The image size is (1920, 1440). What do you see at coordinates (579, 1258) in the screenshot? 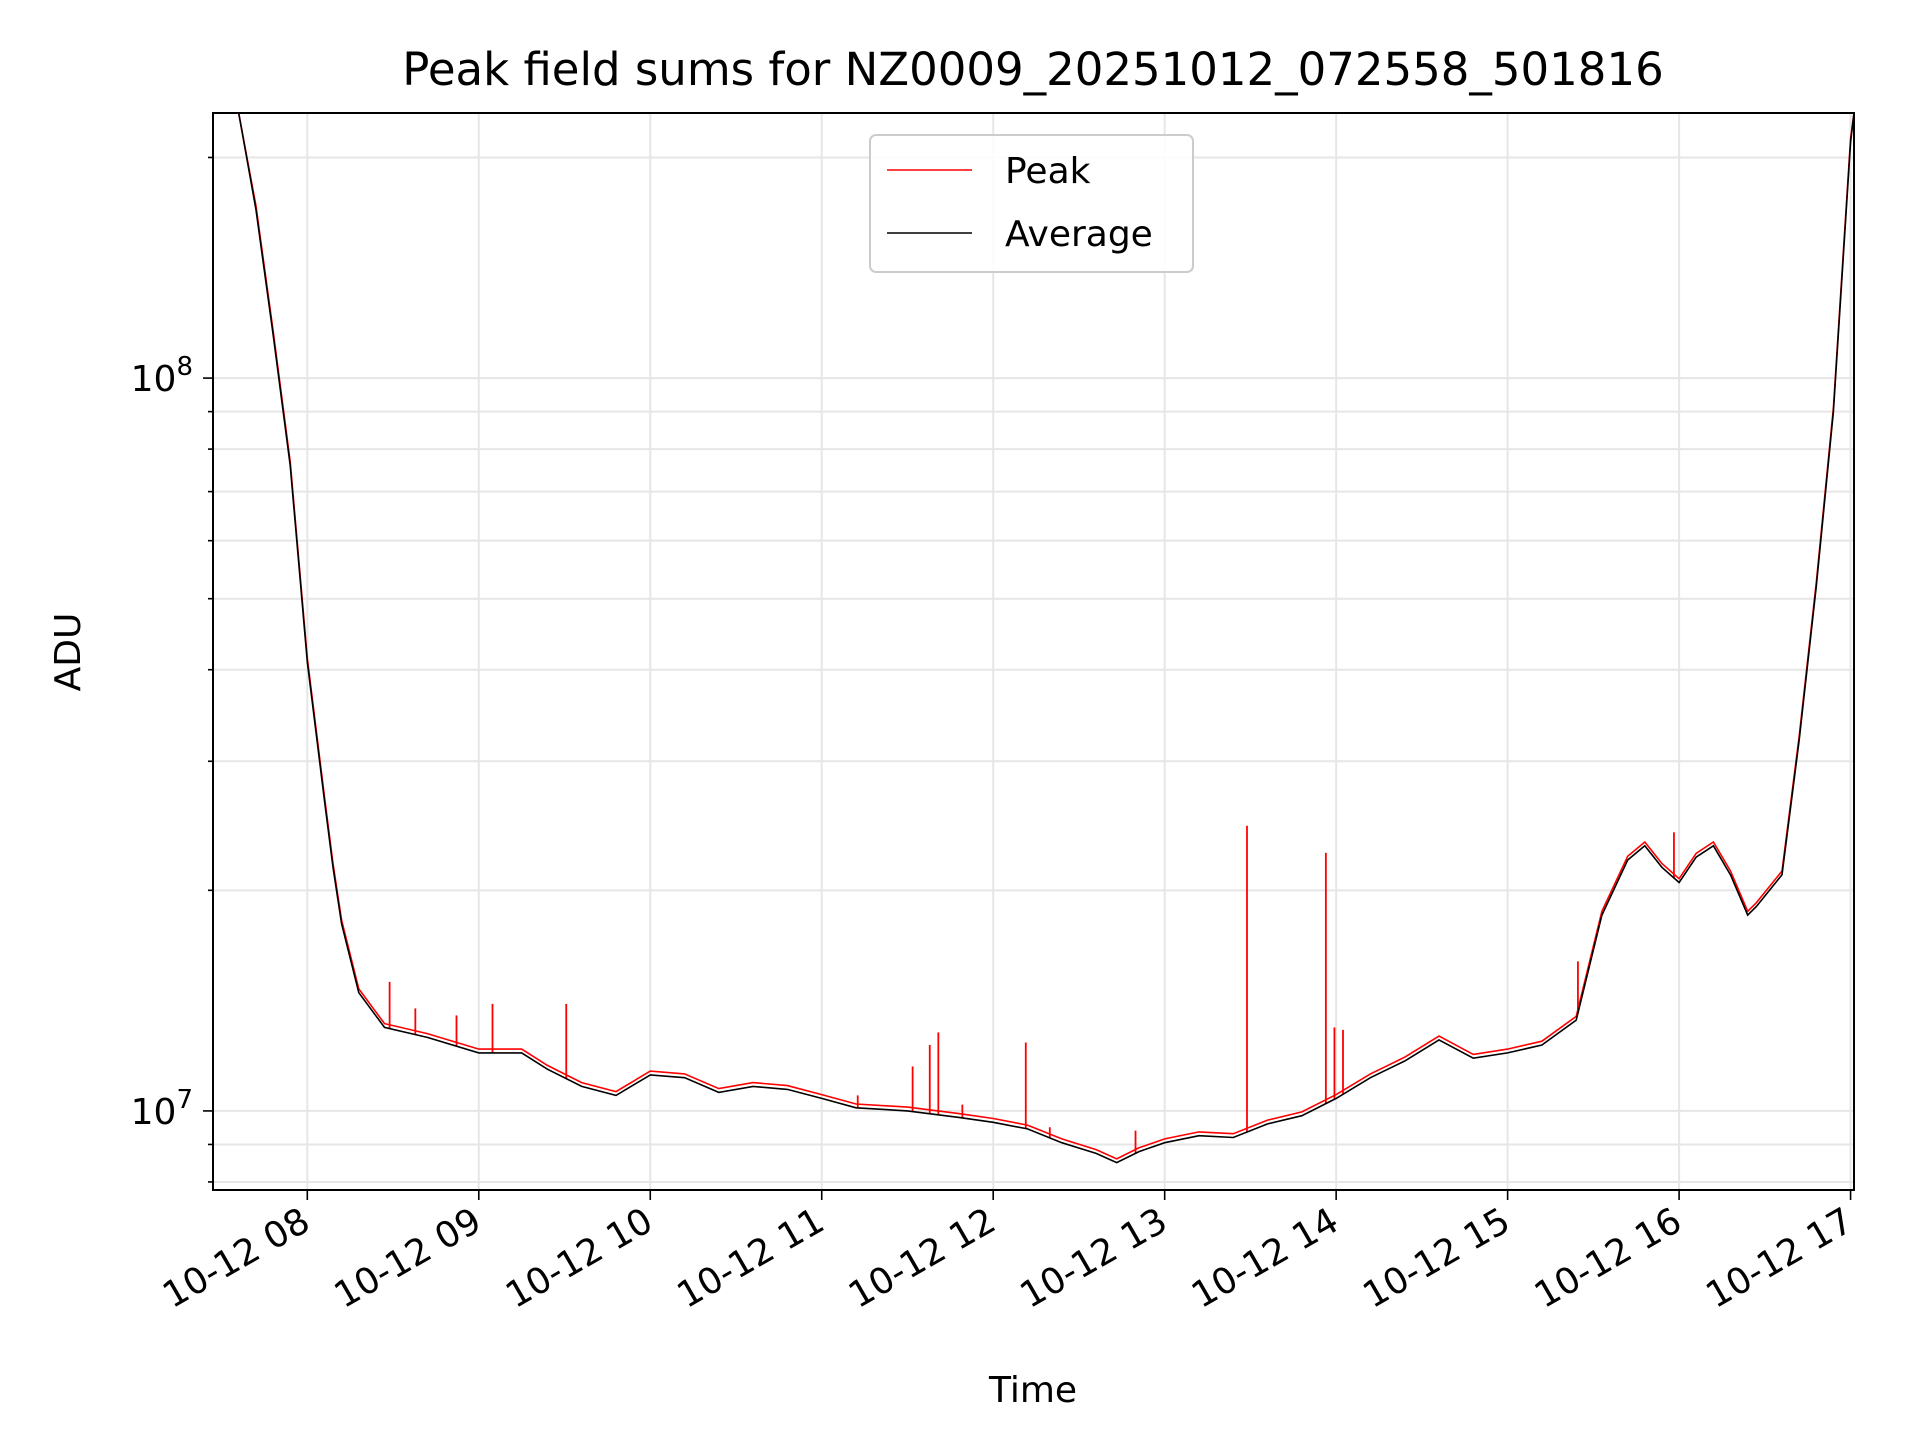
I see `x-tick-label: 10-12 10` at bounding box center [579, 1258].